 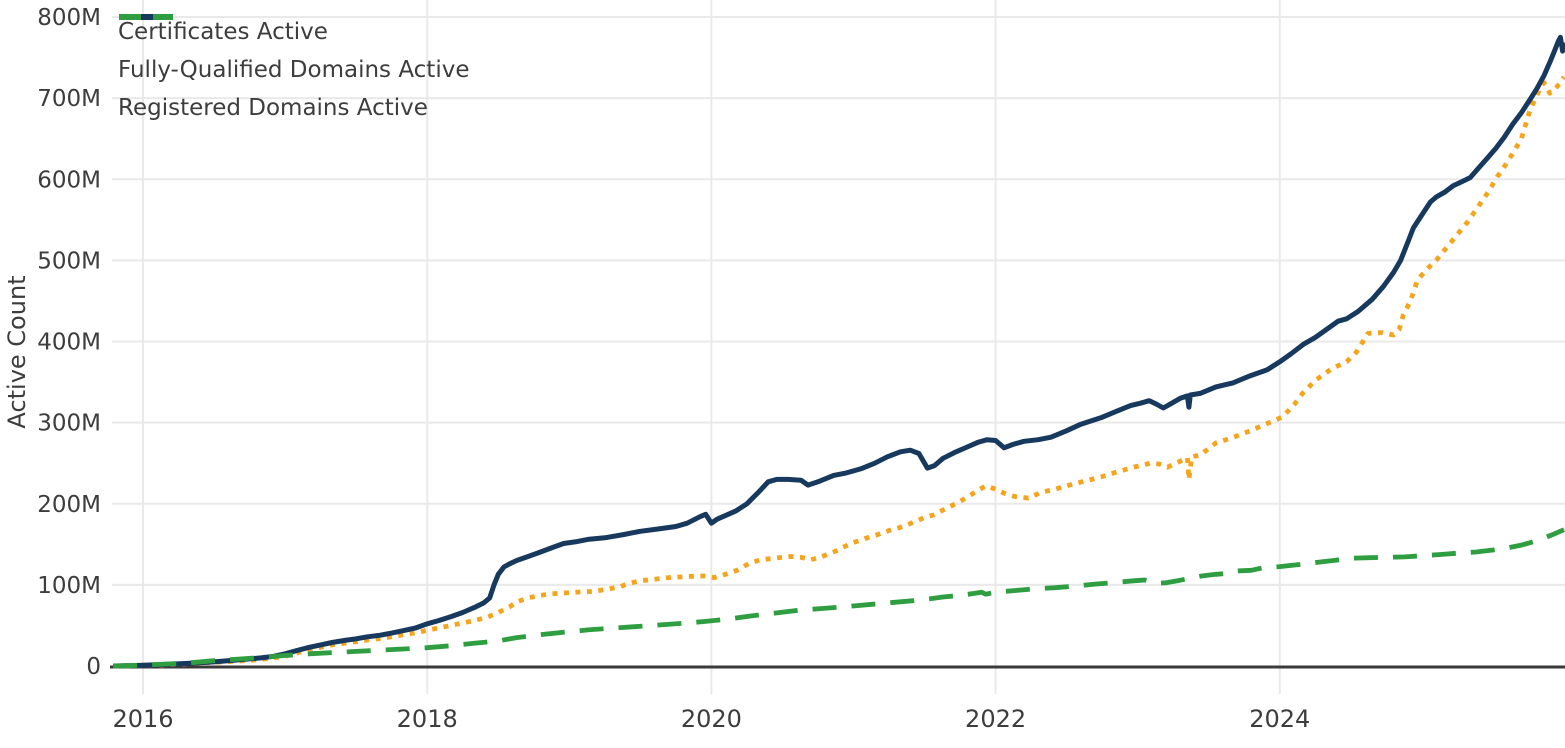 I want to click on x-tick-label: 2020, so click(x=711, y=719).